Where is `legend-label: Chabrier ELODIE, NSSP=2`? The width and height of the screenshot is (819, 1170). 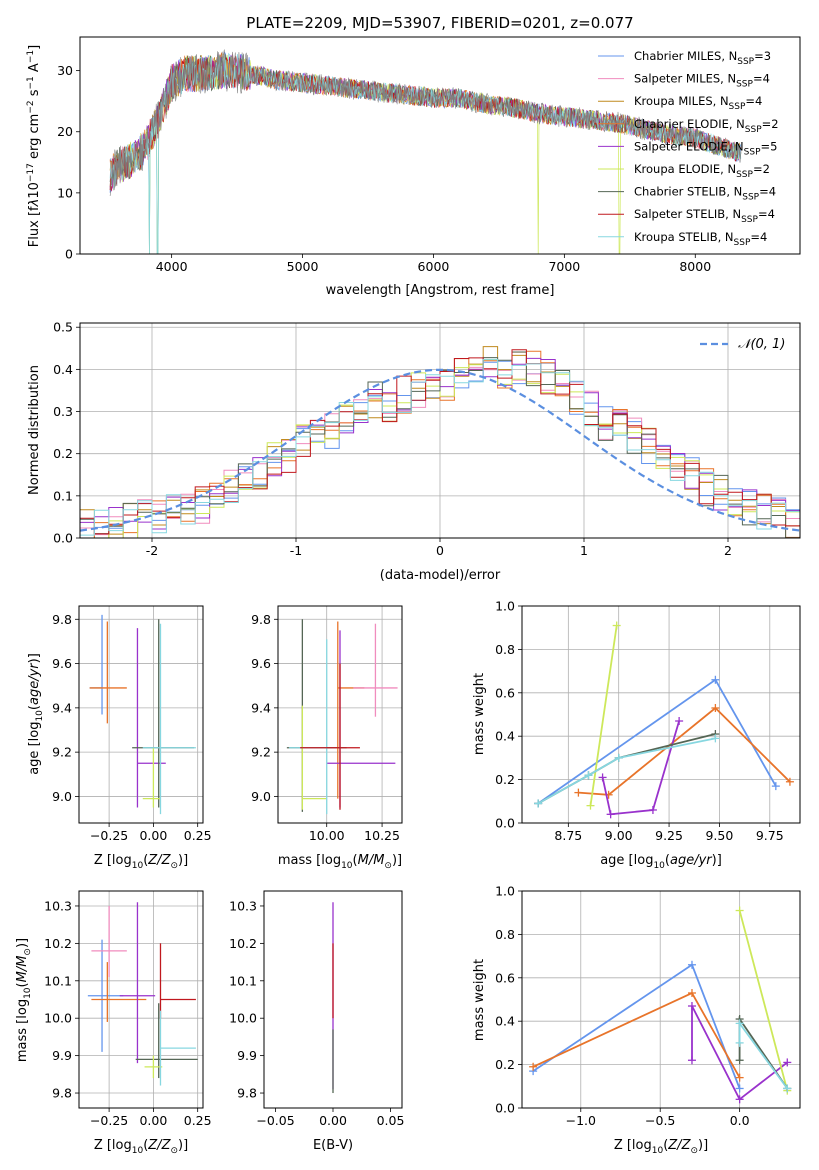 legend-label: Chabrier ELODIE, NSSP=2 is located at coordinates (706, 126).